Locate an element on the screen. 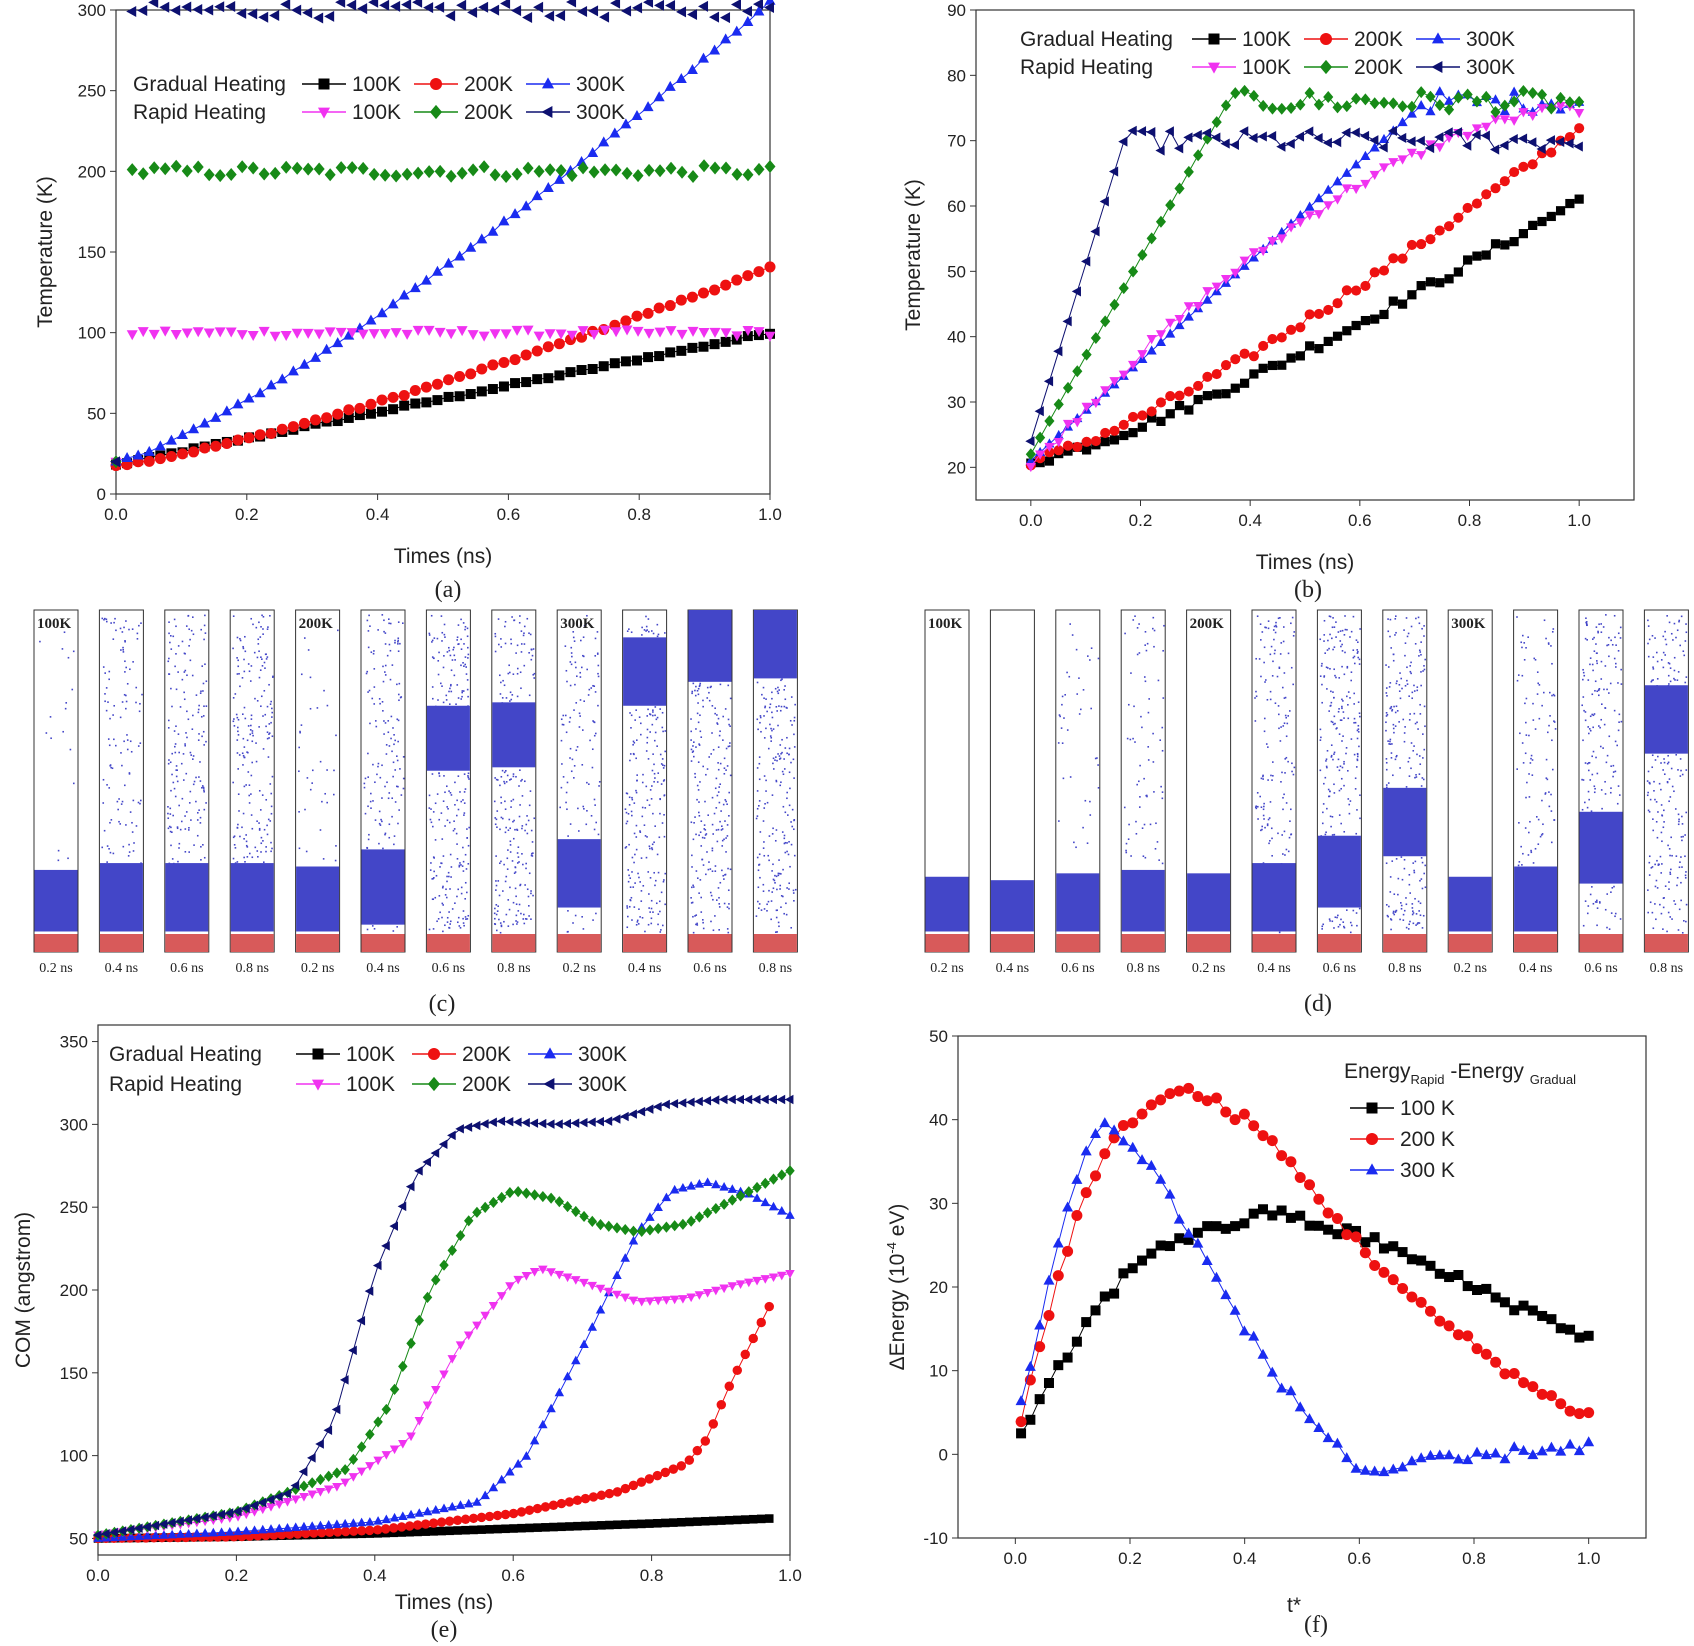 The image size is (1694, 1646). series-f-1-point is located at coordinates (1477, 1349).